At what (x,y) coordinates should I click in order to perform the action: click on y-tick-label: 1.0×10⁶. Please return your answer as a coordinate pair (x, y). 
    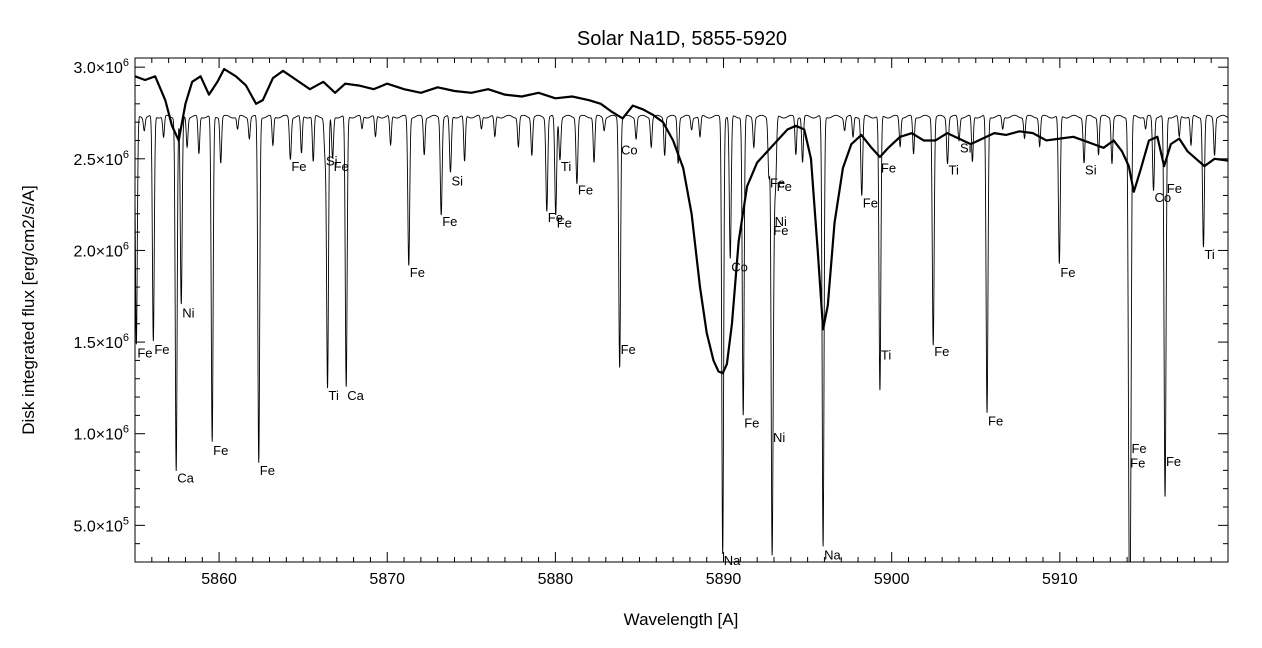
    Looking at the image, I should click on (101, 434).